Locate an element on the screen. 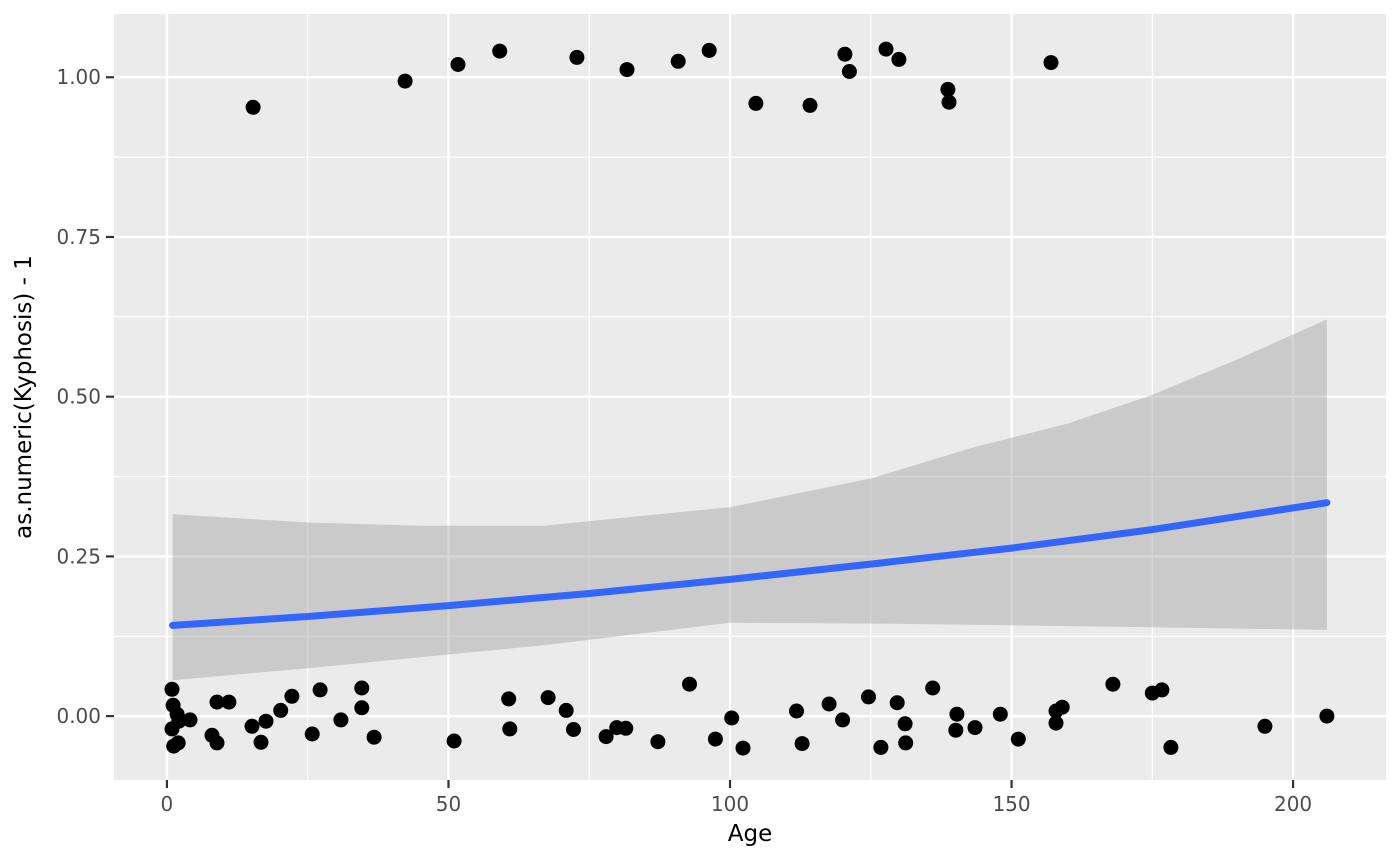 The height and width of the screenshot is (866, 1400). y-tick-label-0.5: 0.50 is located at coordinates (78, 397).